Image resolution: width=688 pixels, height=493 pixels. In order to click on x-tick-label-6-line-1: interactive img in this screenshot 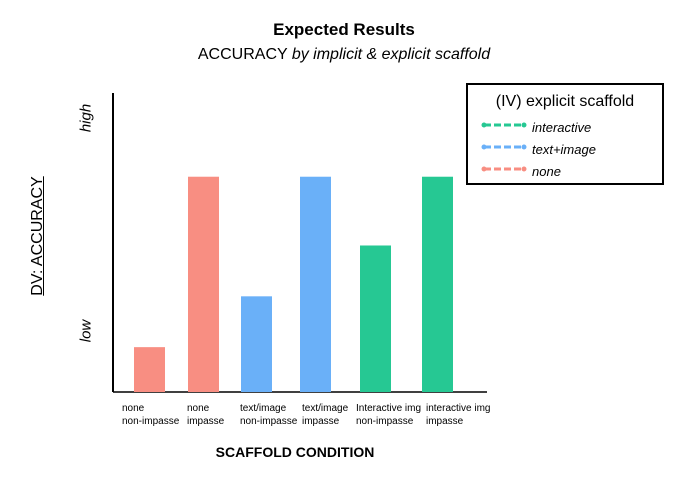, I will do `click(458, 408)`.